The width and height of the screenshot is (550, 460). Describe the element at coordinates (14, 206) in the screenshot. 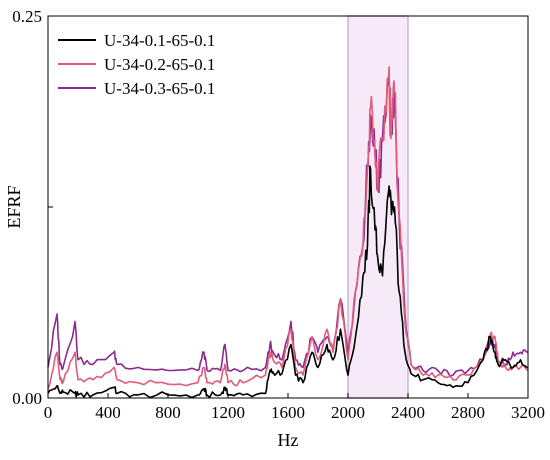

I see `y-axis-title: EFRF` at that location.